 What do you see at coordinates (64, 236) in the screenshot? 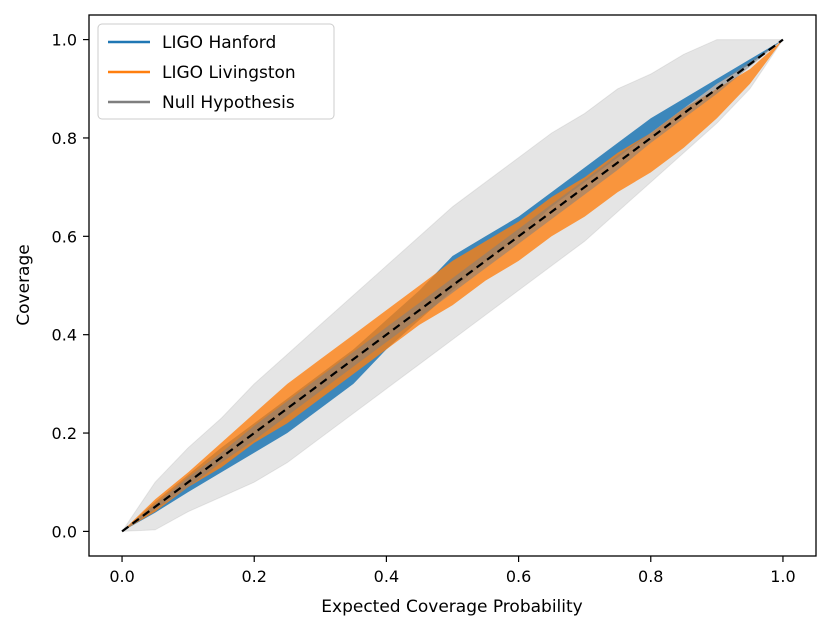
I see `y-tick-label: 0.6` at bounding box center [64, 236].